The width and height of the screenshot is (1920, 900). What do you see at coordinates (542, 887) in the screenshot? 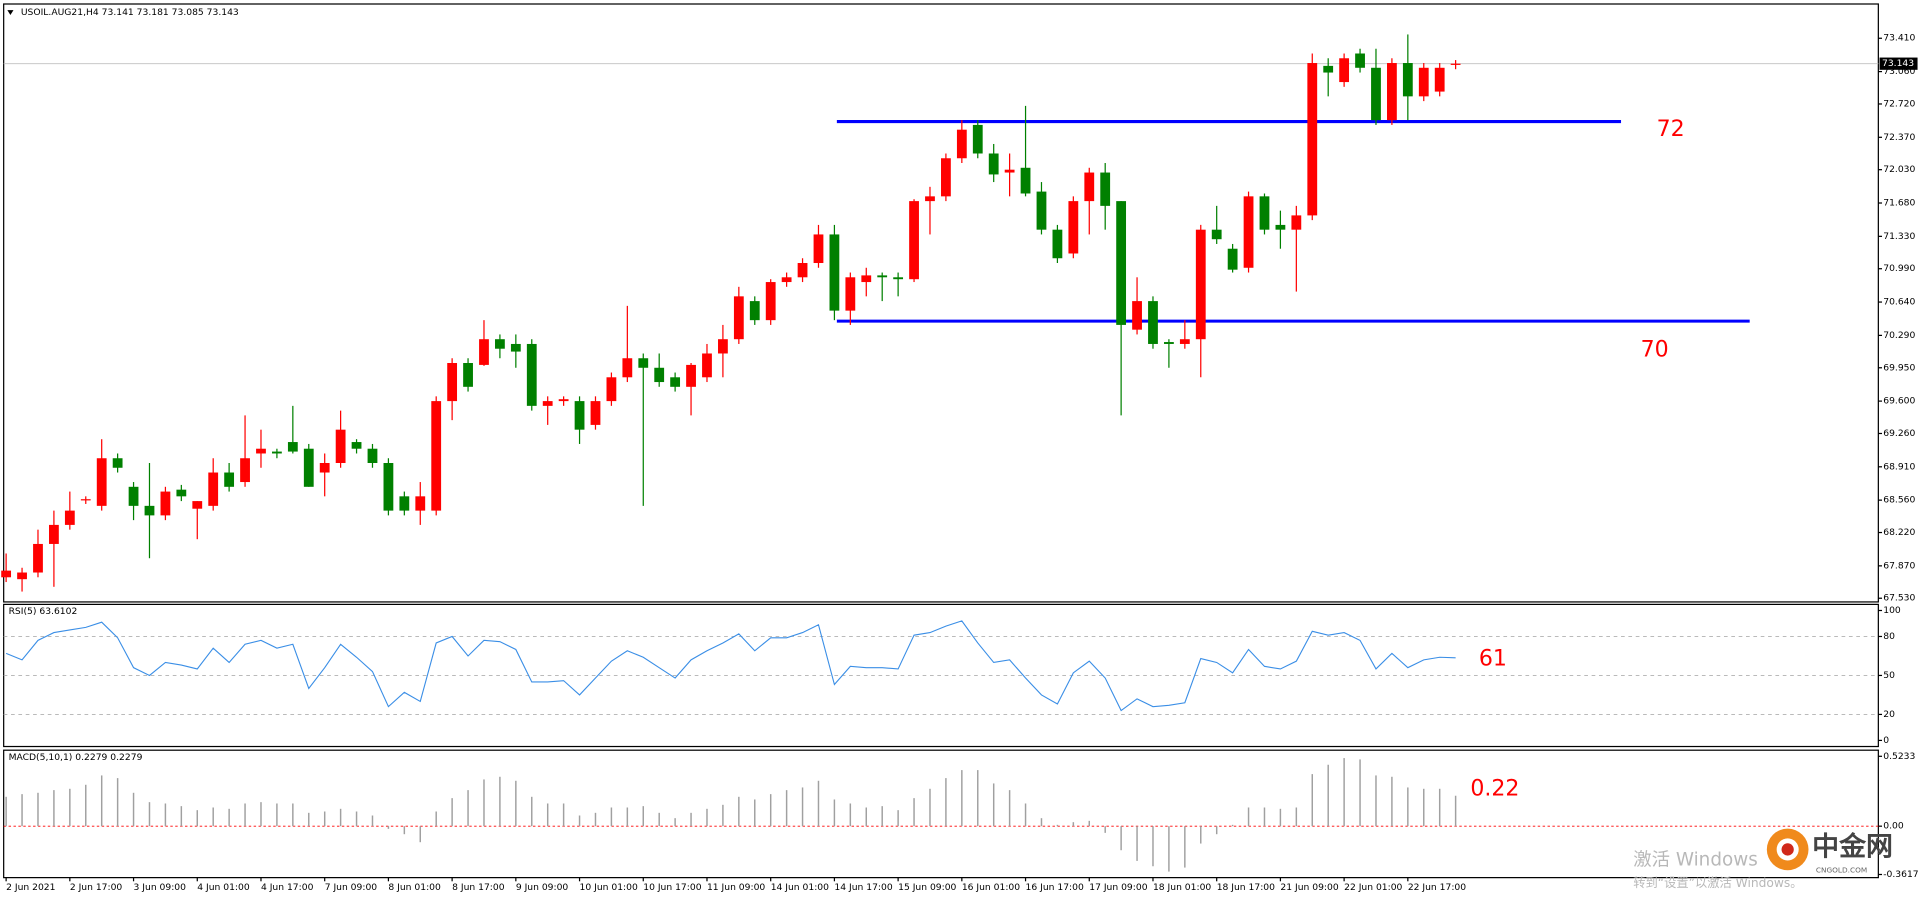
I see `x-tick-label: 9 Jun 09:00` at bounding box center [542, 887].